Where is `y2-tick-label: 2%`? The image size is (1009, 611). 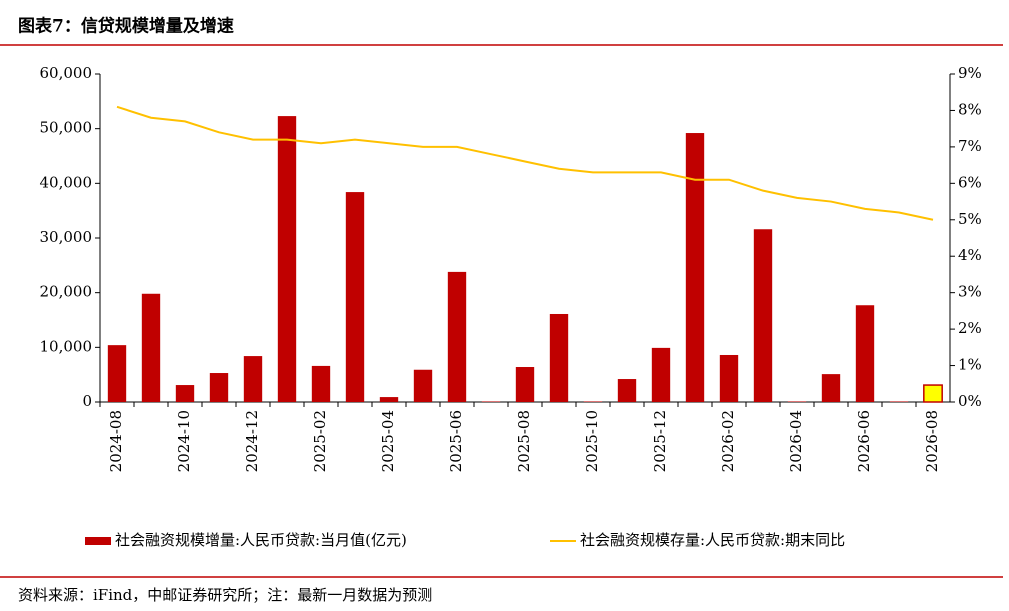 y2-tick-label: 2% is located at coordinates (970, 328).